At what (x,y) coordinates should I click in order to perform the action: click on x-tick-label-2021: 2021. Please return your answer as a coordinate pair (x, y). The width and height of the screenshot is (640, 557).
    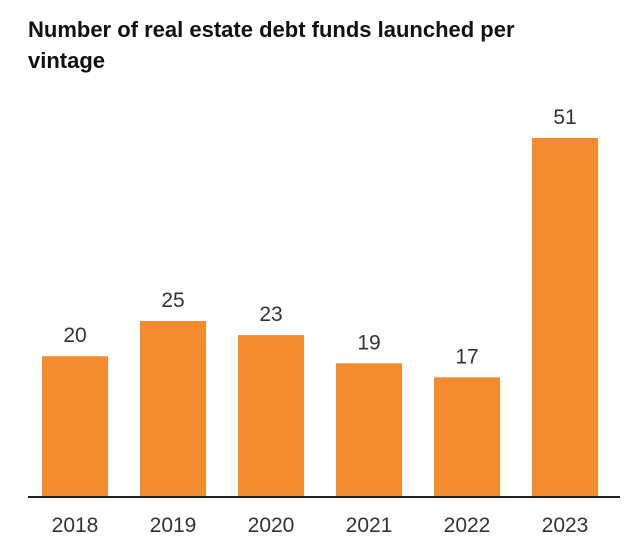
    Looking at the image, I should click on (369, 525).